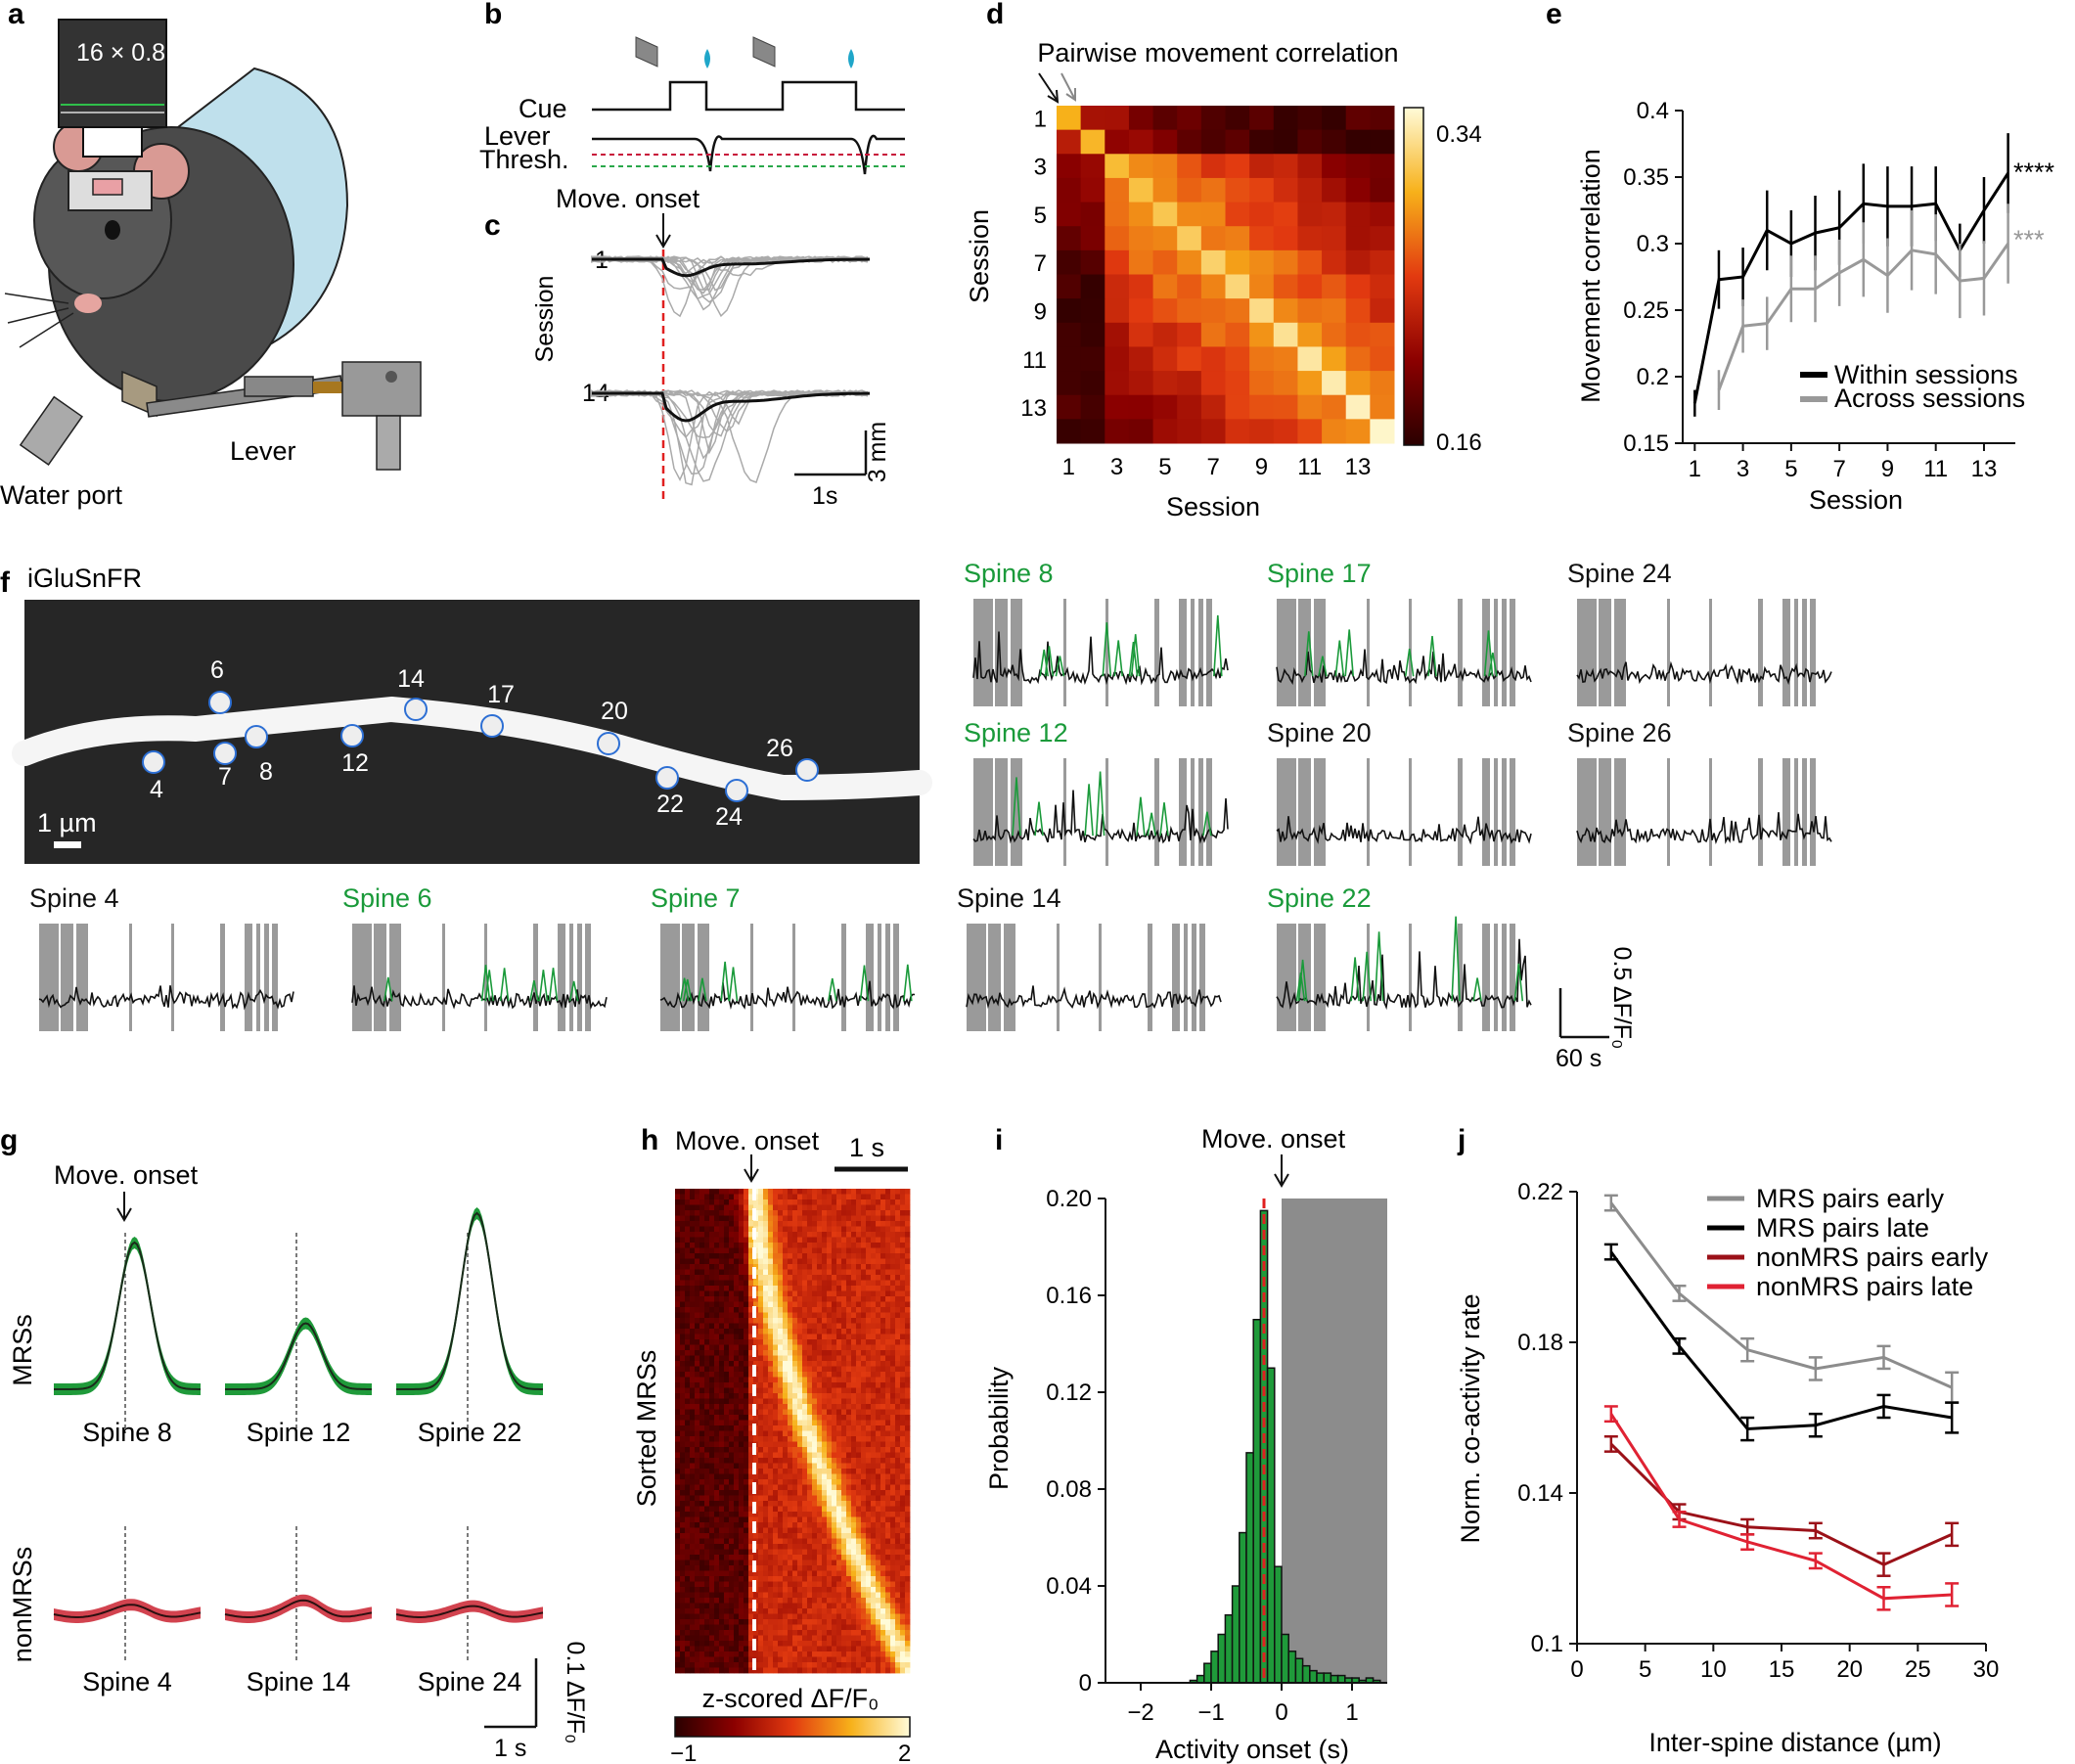 This screenshot has height=1764, width=2075. Describe the element at coordinates (1620, 812) in the screenshot. I see `f-movement-epoch` at that location.